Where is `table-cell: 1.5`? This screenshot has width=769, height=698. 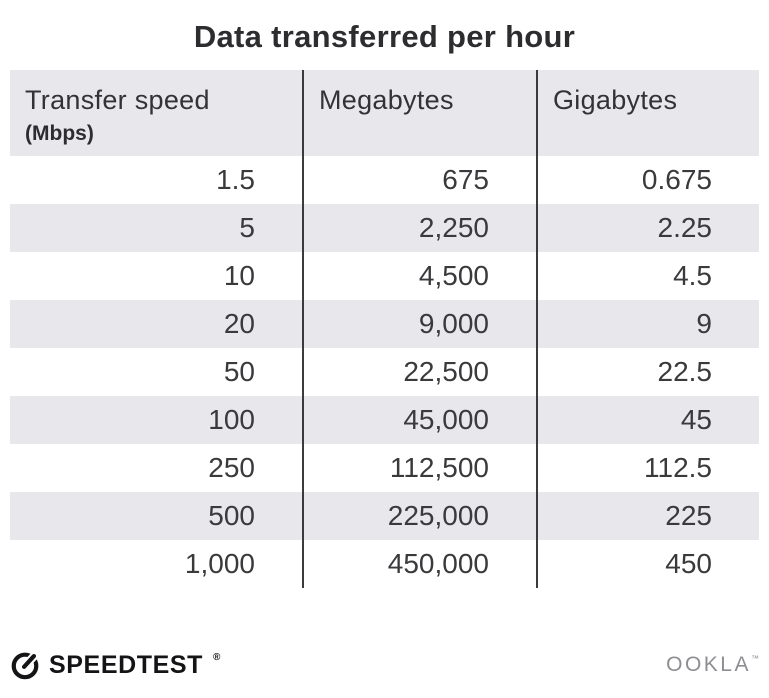
table-cell: 1.5 is located at coordinates (235, 179).